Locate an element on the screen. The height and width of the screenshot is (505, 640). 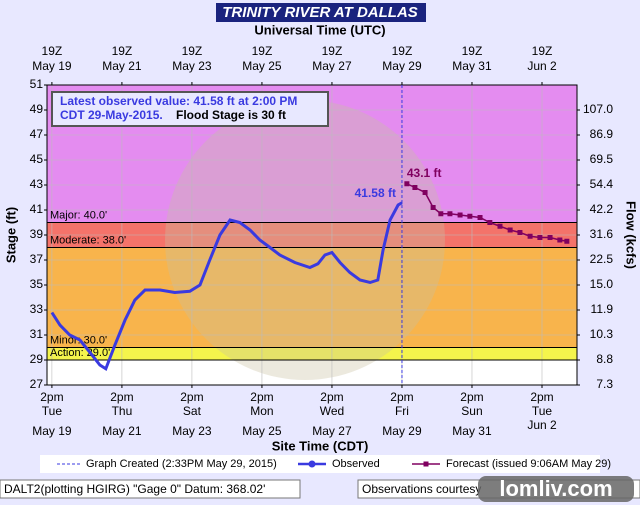
y2-tick-label: 31.6 is located at coordinates (602, 234).